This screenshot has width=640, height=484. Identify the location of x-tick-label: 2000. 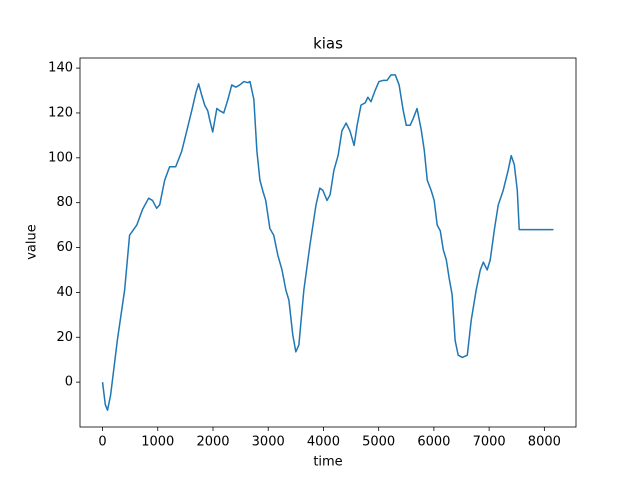
(212, 442).